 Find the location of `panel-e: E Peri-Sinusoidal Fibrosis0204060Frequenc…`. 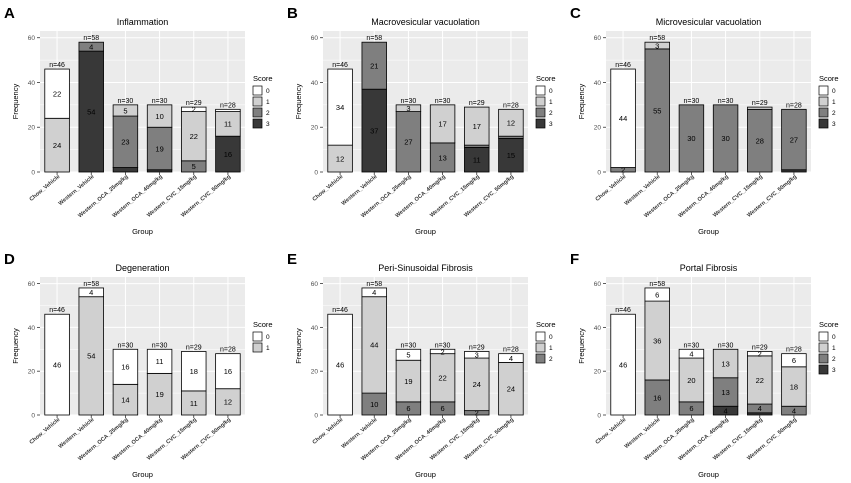

panel-e: E Peri-Sinusoidal Fibrosis0204060Frequenc… is located at coordinates (421, 365).